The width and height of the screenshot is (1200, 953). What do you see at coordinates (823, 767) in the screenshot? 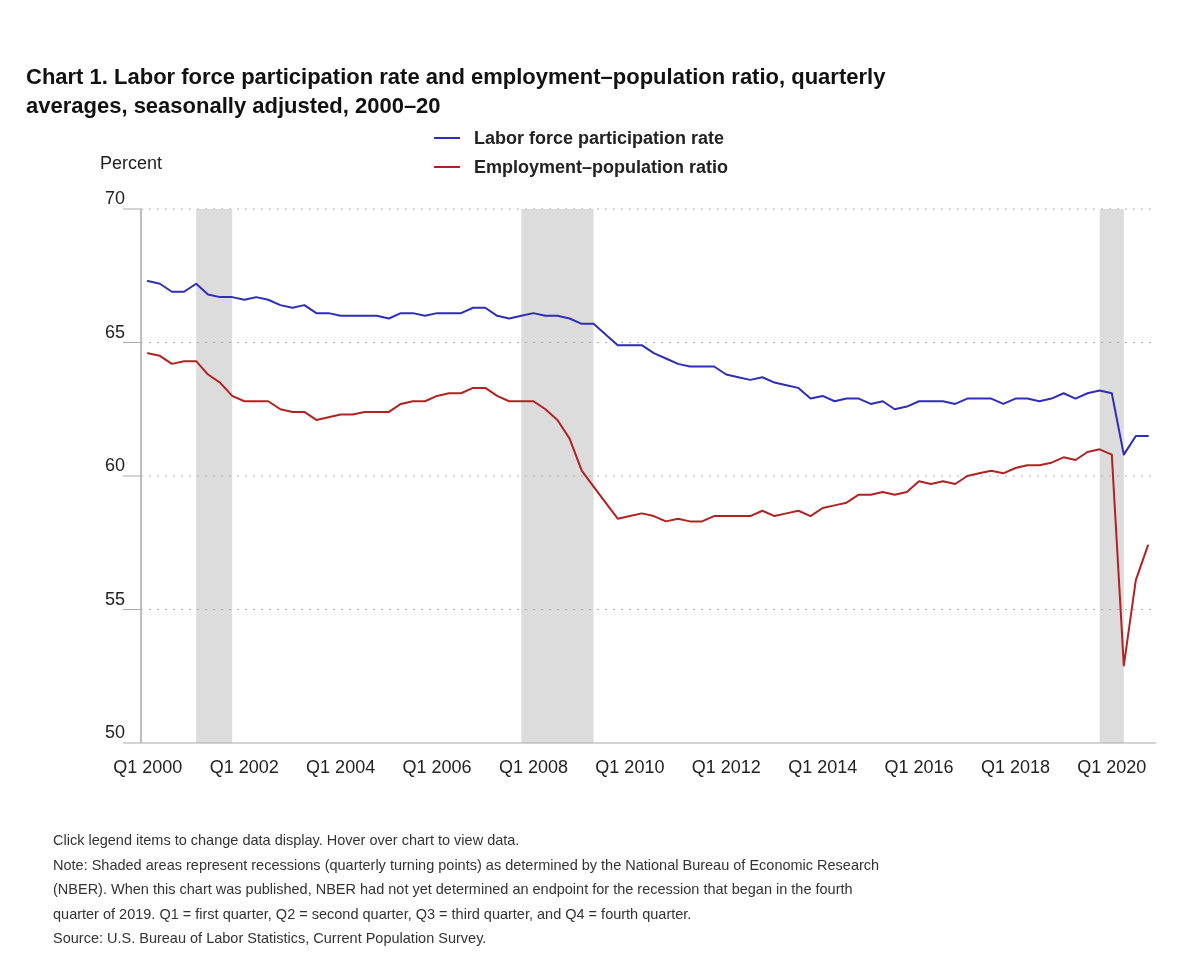
I see `x-tick-label: Q1 2014` at bounding box center [823, 767].